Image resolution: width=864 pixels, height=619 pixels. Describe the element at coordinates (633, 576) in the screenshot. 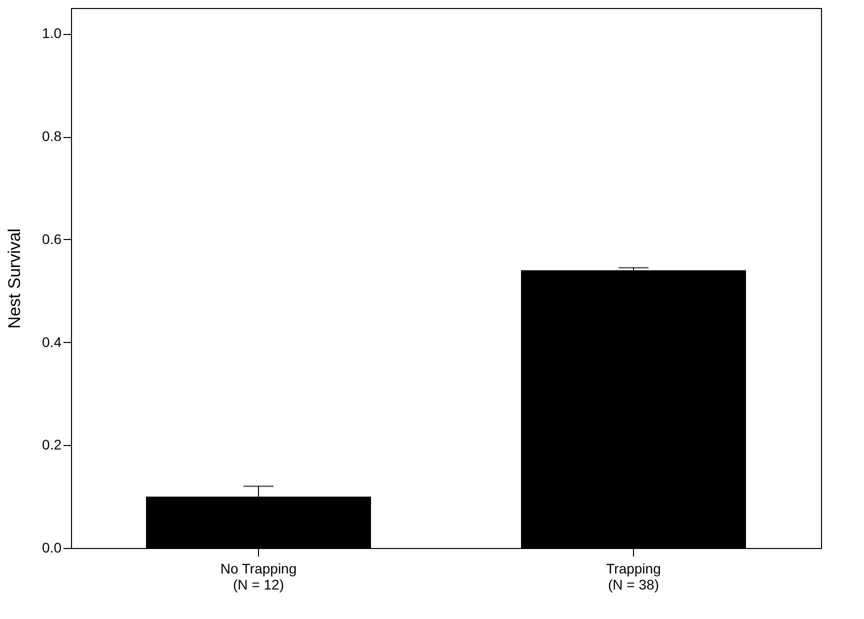

I see `x-tick-label: Trapping (N = 38)` at that location.